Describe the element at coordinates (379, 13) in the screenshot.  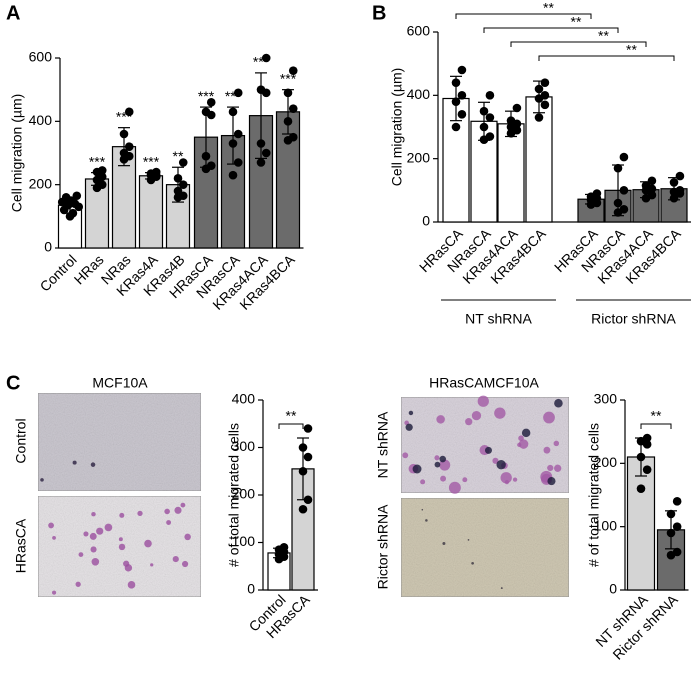
I see `panel-label: B` at that location.